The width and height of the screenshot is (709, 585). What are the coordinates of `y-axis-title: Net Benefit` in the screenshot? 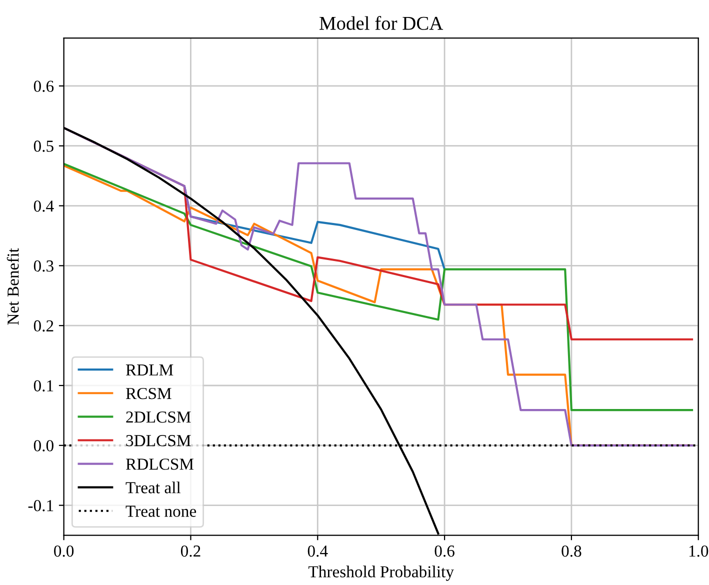 It's located at (12, 286).